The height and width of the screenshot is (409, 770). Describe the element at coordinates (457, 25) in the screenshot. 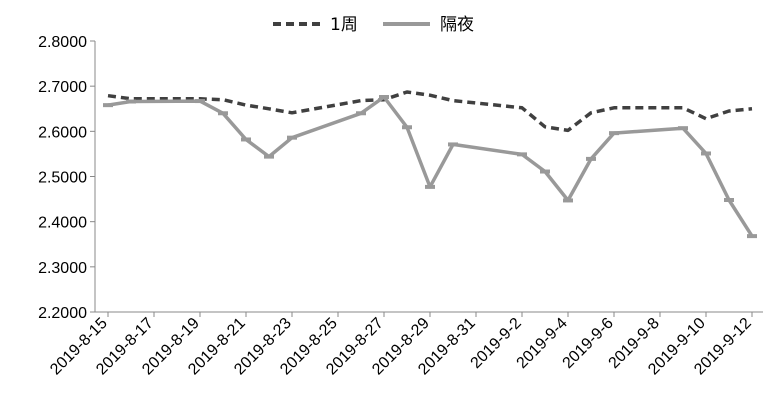

I see `legend-label-overnight: 隔夜` at that location.